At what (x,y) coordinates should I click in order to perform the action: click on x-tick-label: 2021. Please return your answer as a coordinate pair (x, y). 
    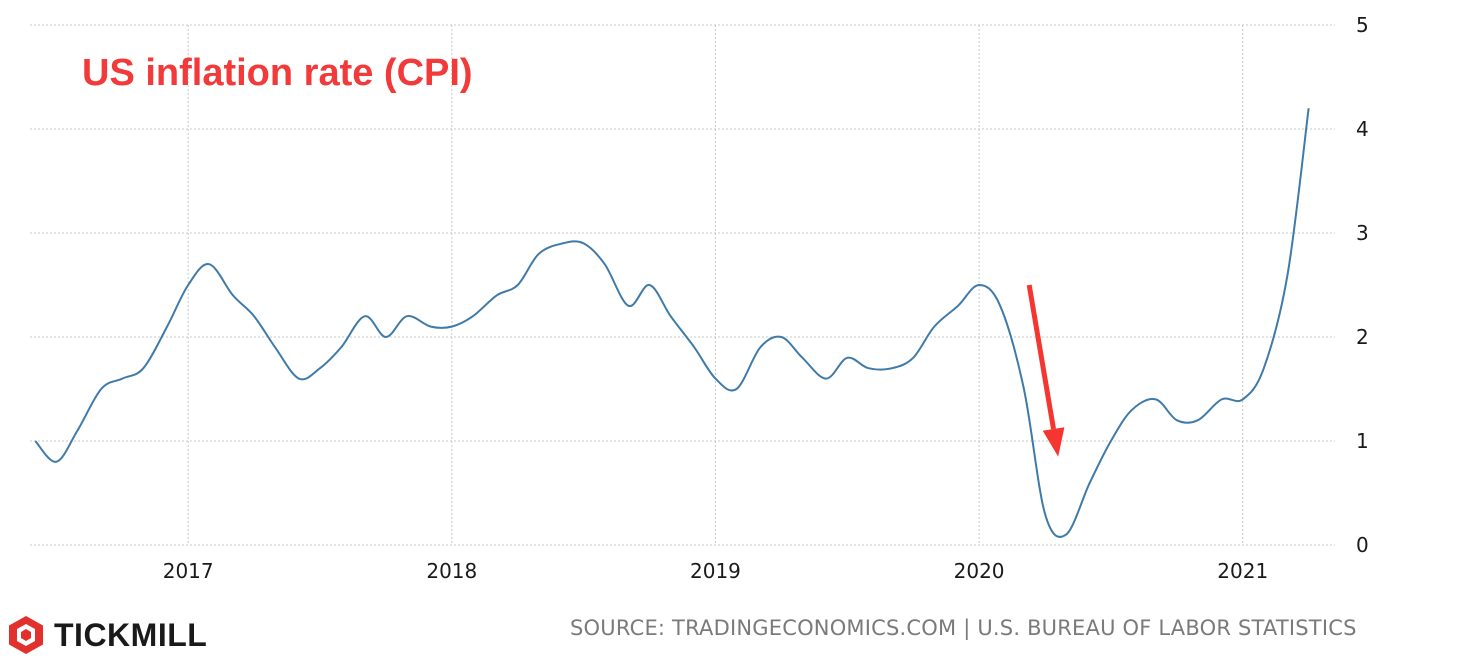
    Looking at the image, I should click on (1242, 571).